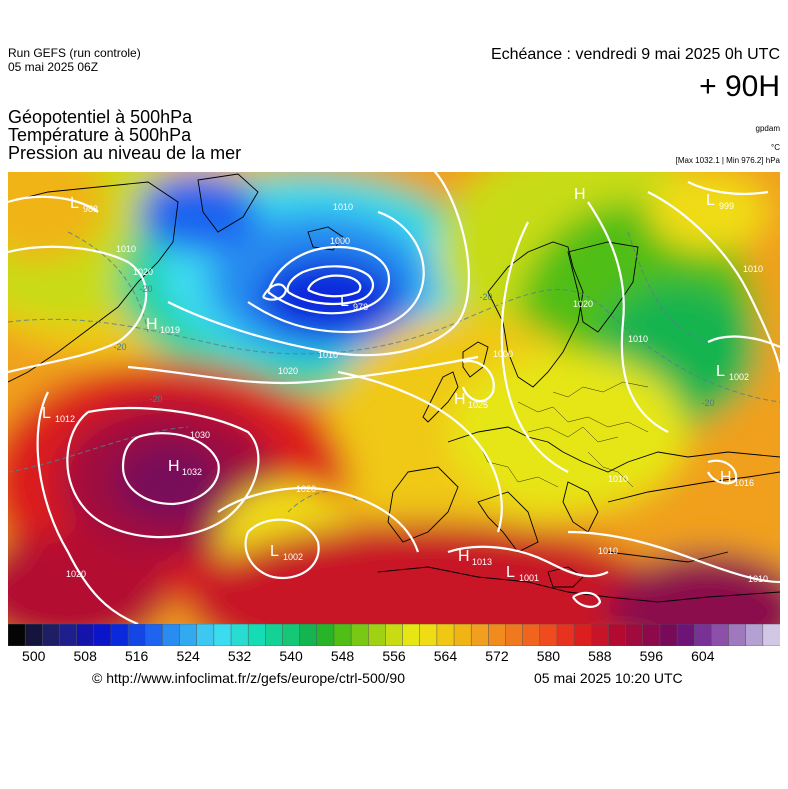 Image resolution: width=788 pixels, height=789 pixels. Describe the element at coordinates (703, 656) in the screenshot. I see `color-scale-tick: 604` at that location.